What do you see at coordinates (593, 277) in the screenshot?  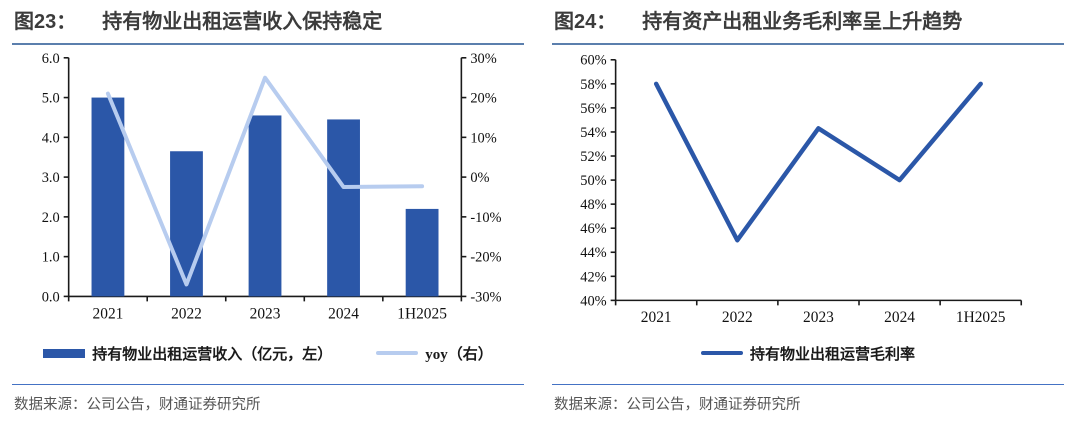 I see `y-tick-label-left: 42%` at bounding box center [593, 277].